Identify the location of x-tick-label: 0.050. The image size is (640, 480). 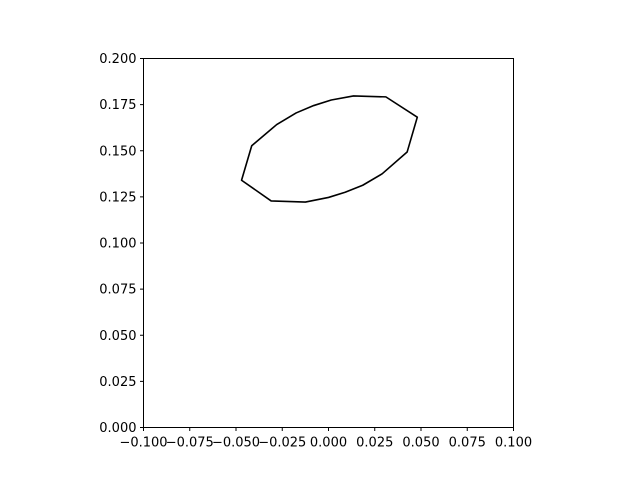
(420, 443).